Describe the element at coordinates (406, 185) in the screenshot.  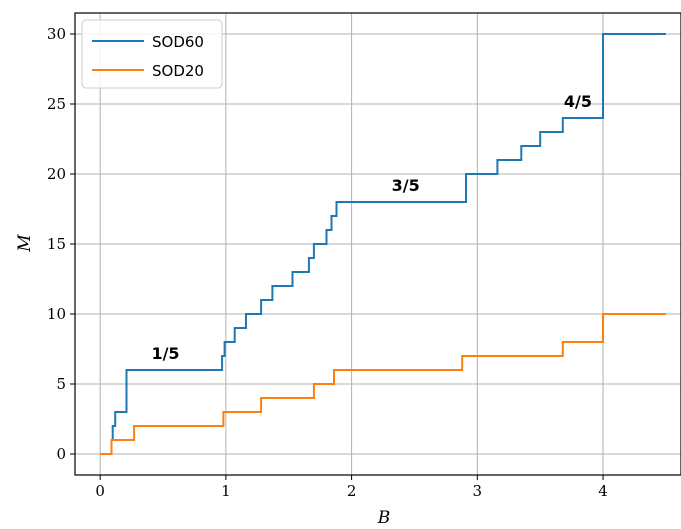
I see `plateau-annotation: 3/5` at that location.